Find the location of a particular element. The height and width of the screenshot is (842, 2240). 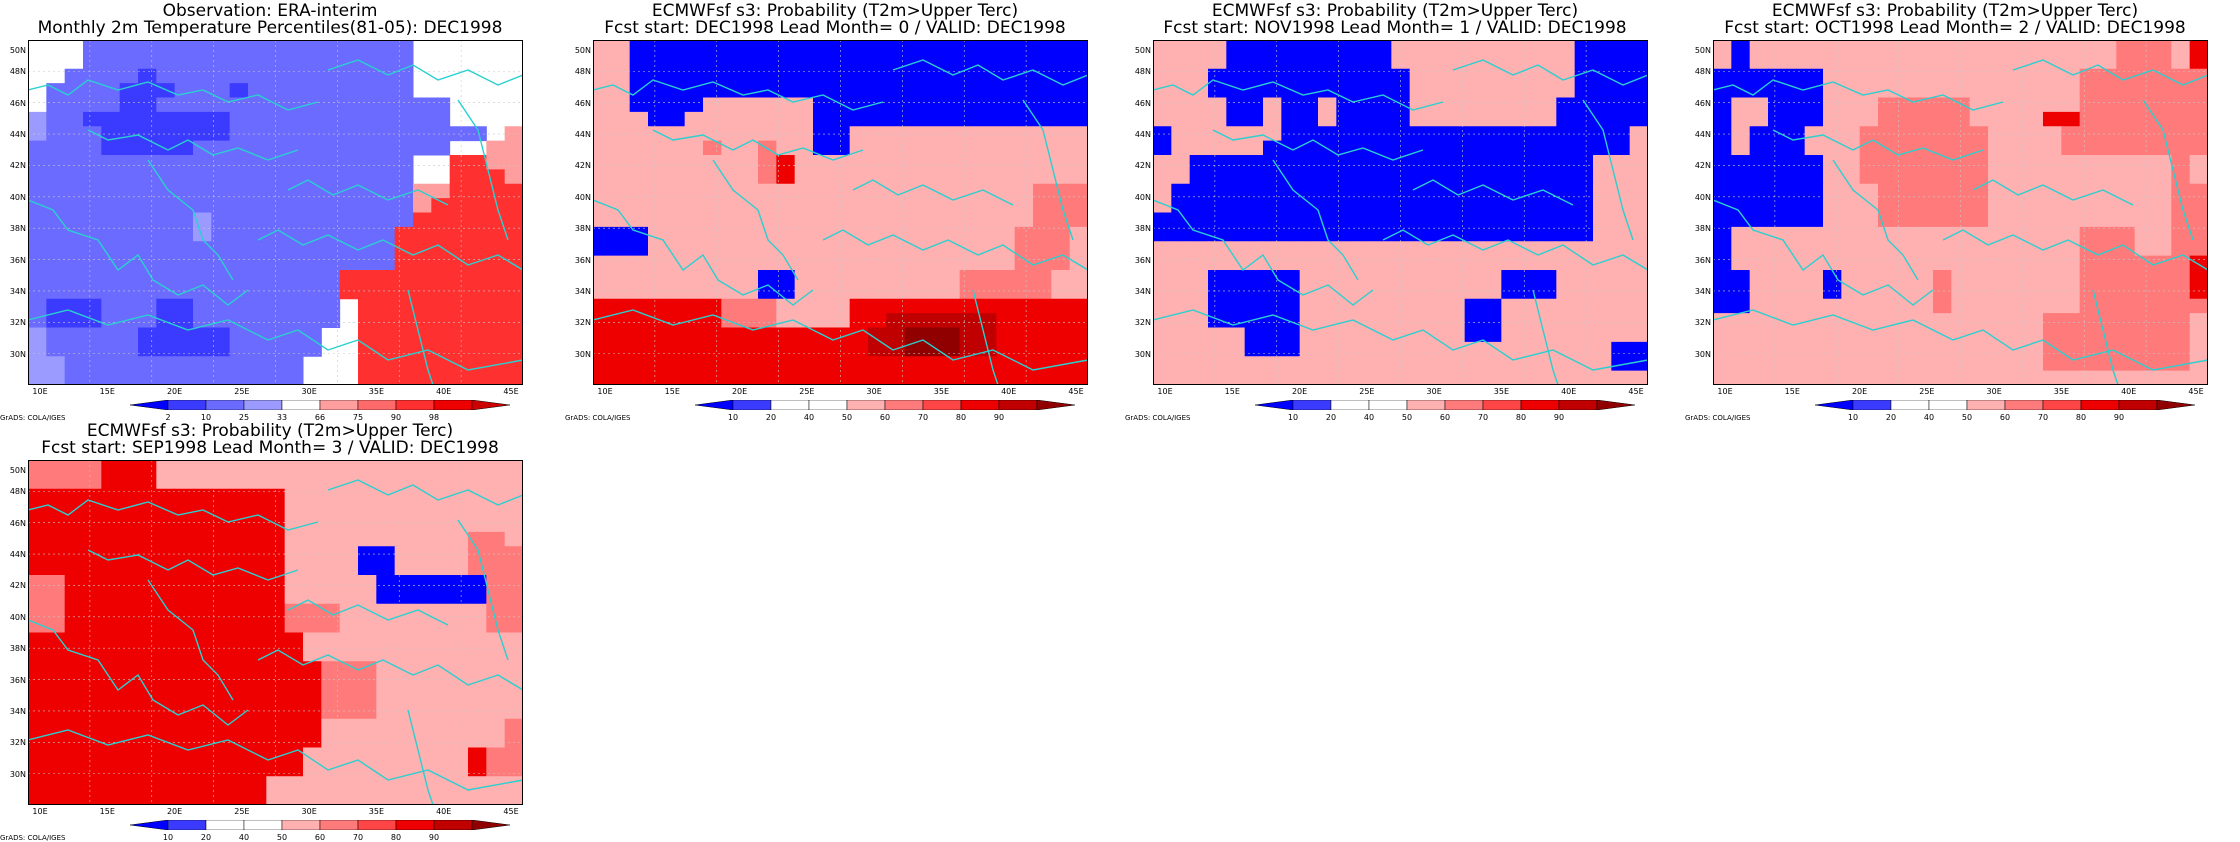

colorbar-tick-label: 50 is located at coordinates (1407, 417).